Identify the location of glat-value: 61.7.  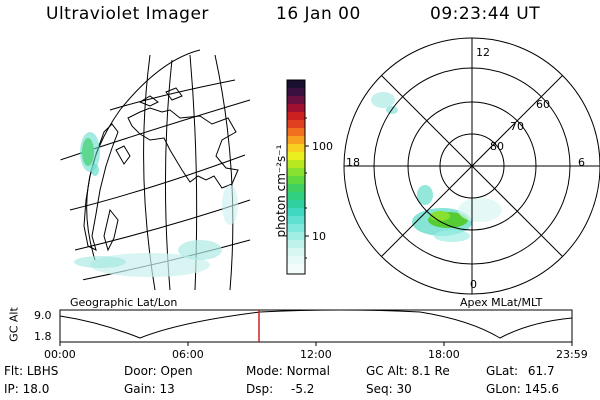
(541, 371).